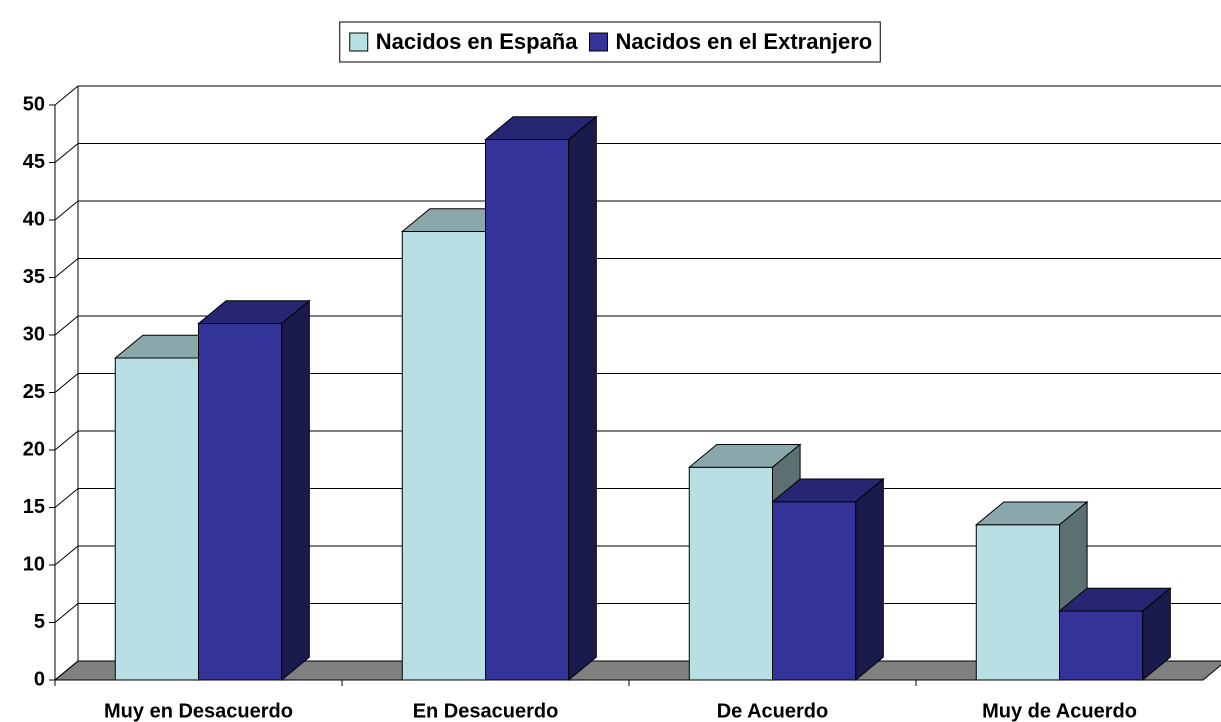 Image resolution: width=1221 pixels, height=722 pixels. I want to click on y-tick-label: 45, so click(34, 162).